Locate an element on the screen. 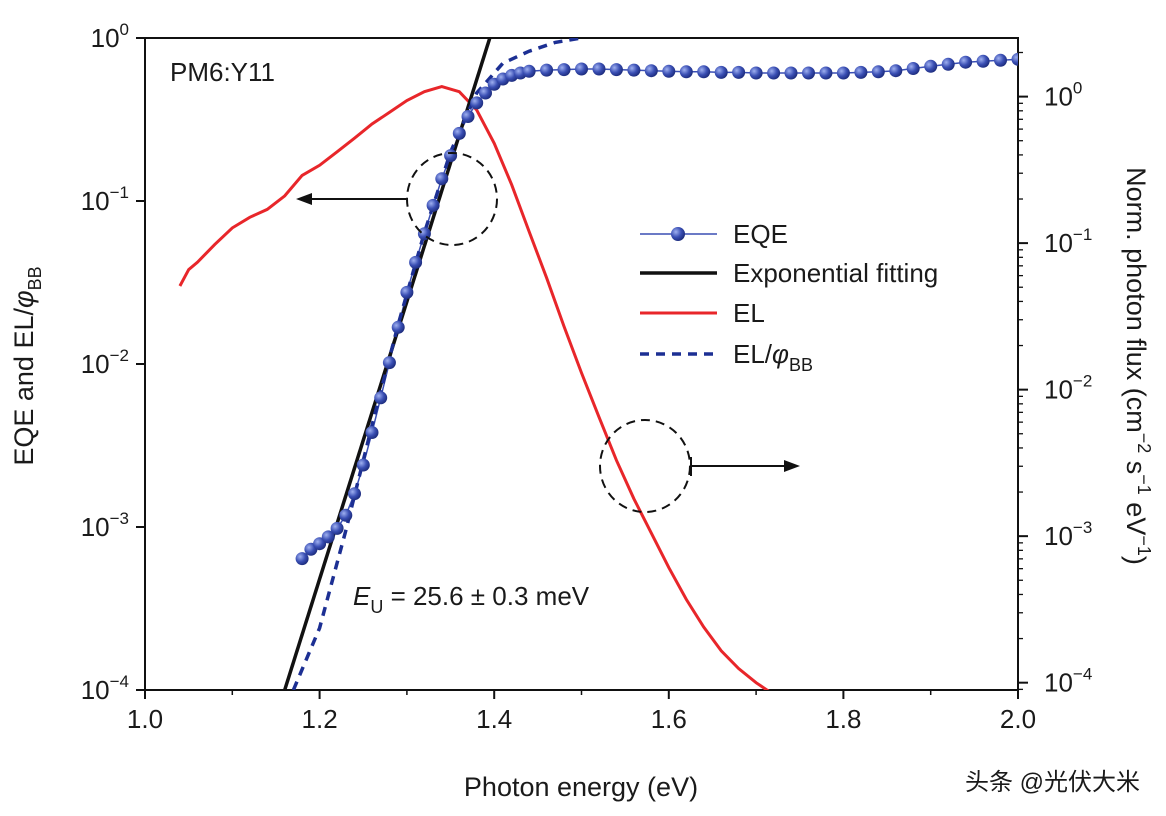  right-tick-label: 10⁻² is located at coordinates (1068, 388).